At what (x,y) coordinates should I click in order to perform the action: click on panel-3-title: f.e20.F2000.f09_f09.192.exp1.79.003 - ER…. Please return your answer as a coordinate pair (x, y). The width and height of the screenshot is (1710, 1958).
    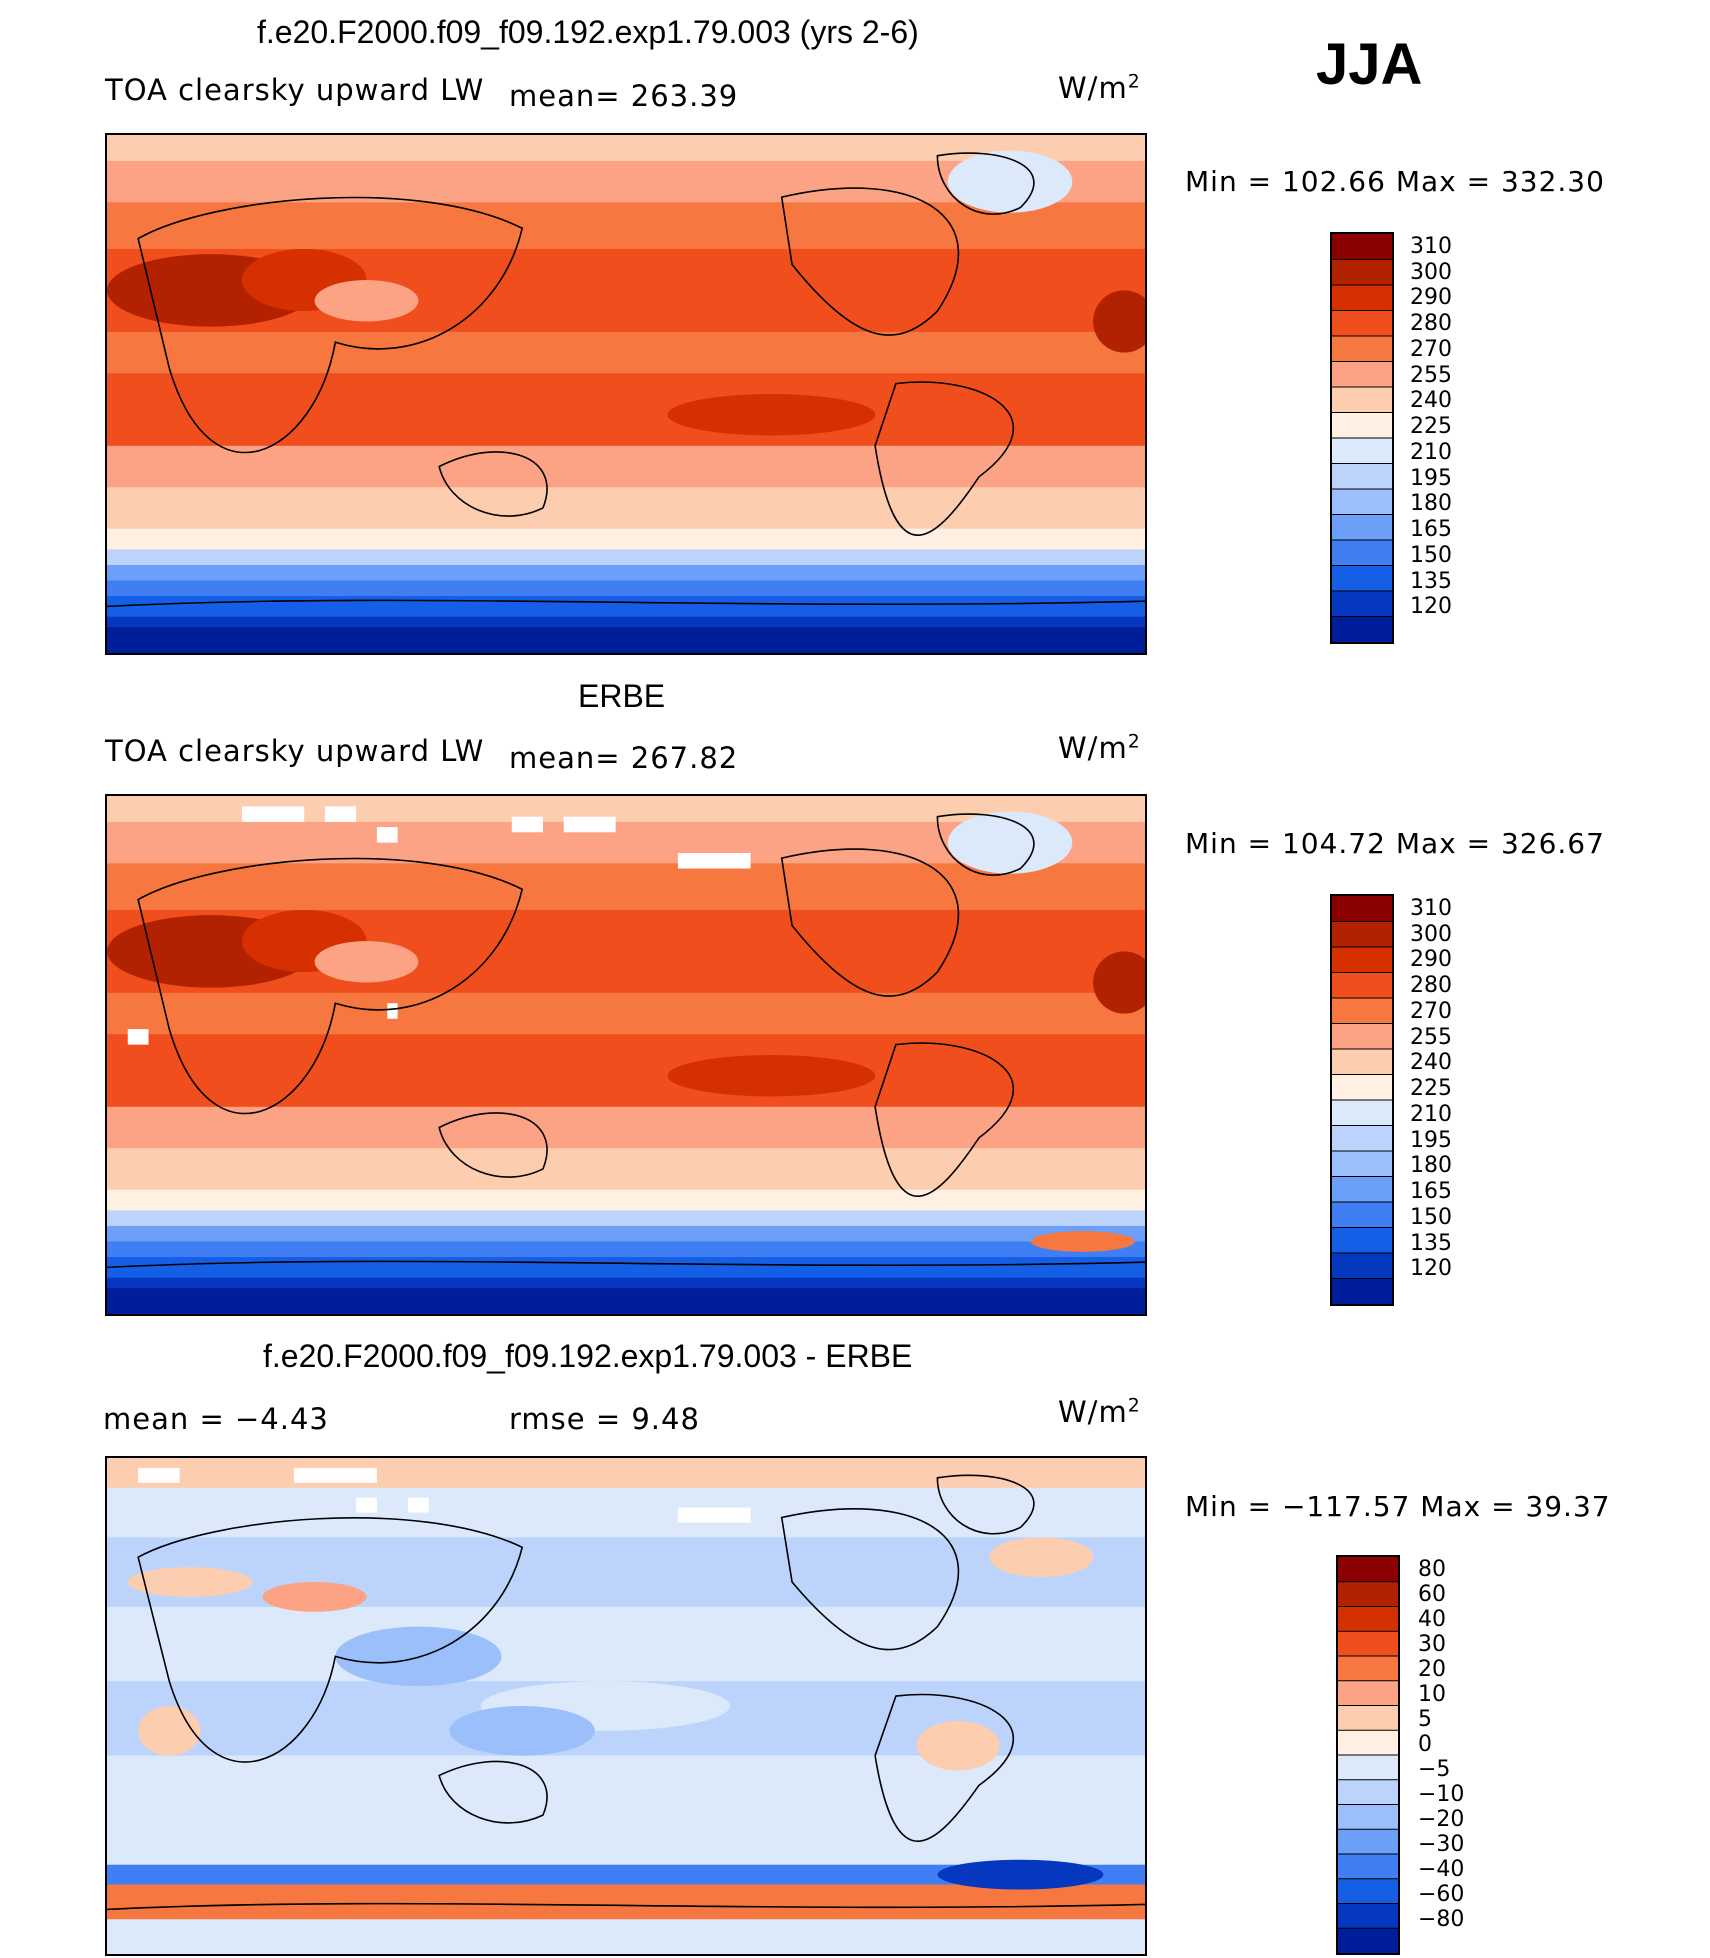
    Looking at the image, I should click on (588, 1356).